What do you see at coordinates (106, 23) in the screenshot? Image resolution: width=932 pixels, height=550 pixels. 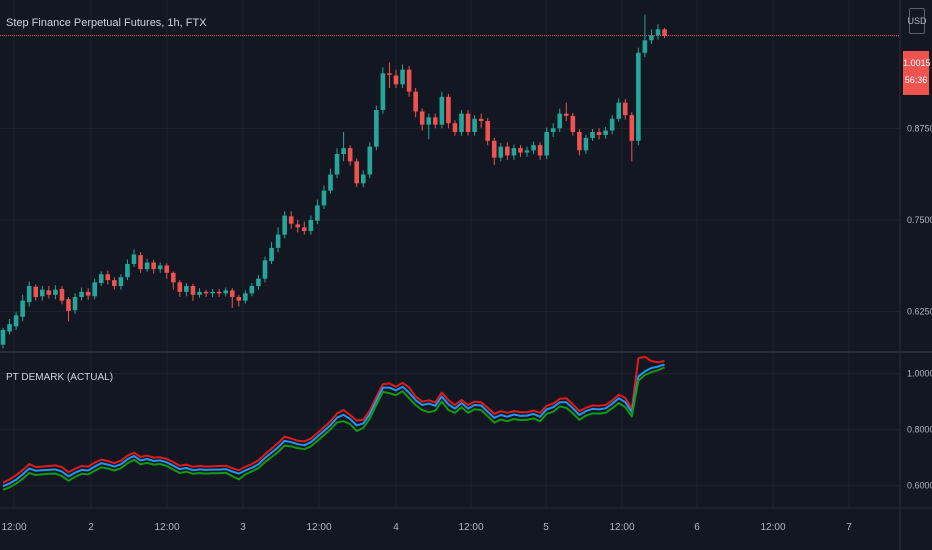 I see `symbol-title: Step Finance Perpetual Futures, 1h, FTX` at bounding box center [106, 23].